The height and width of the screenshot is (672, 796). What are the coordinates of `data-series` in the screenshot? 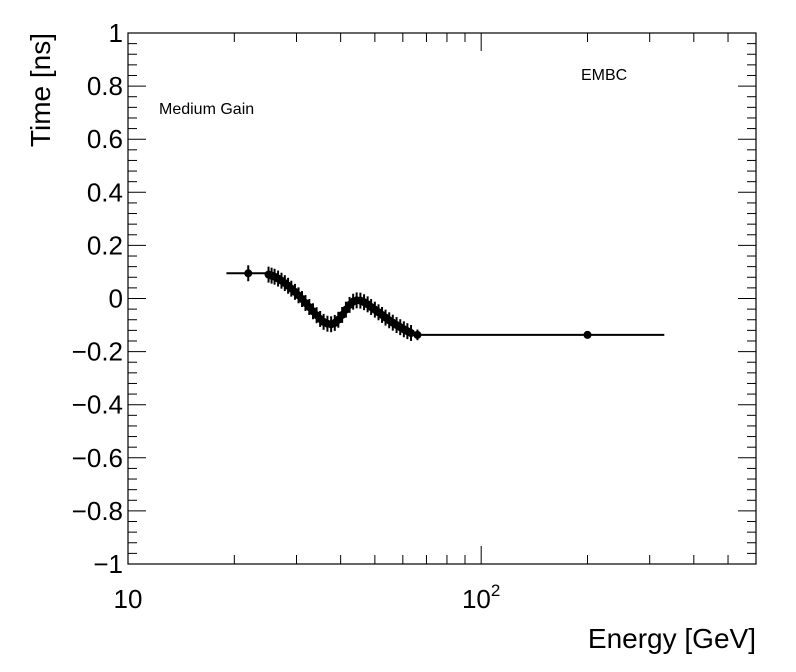 It's located at (445, 303).